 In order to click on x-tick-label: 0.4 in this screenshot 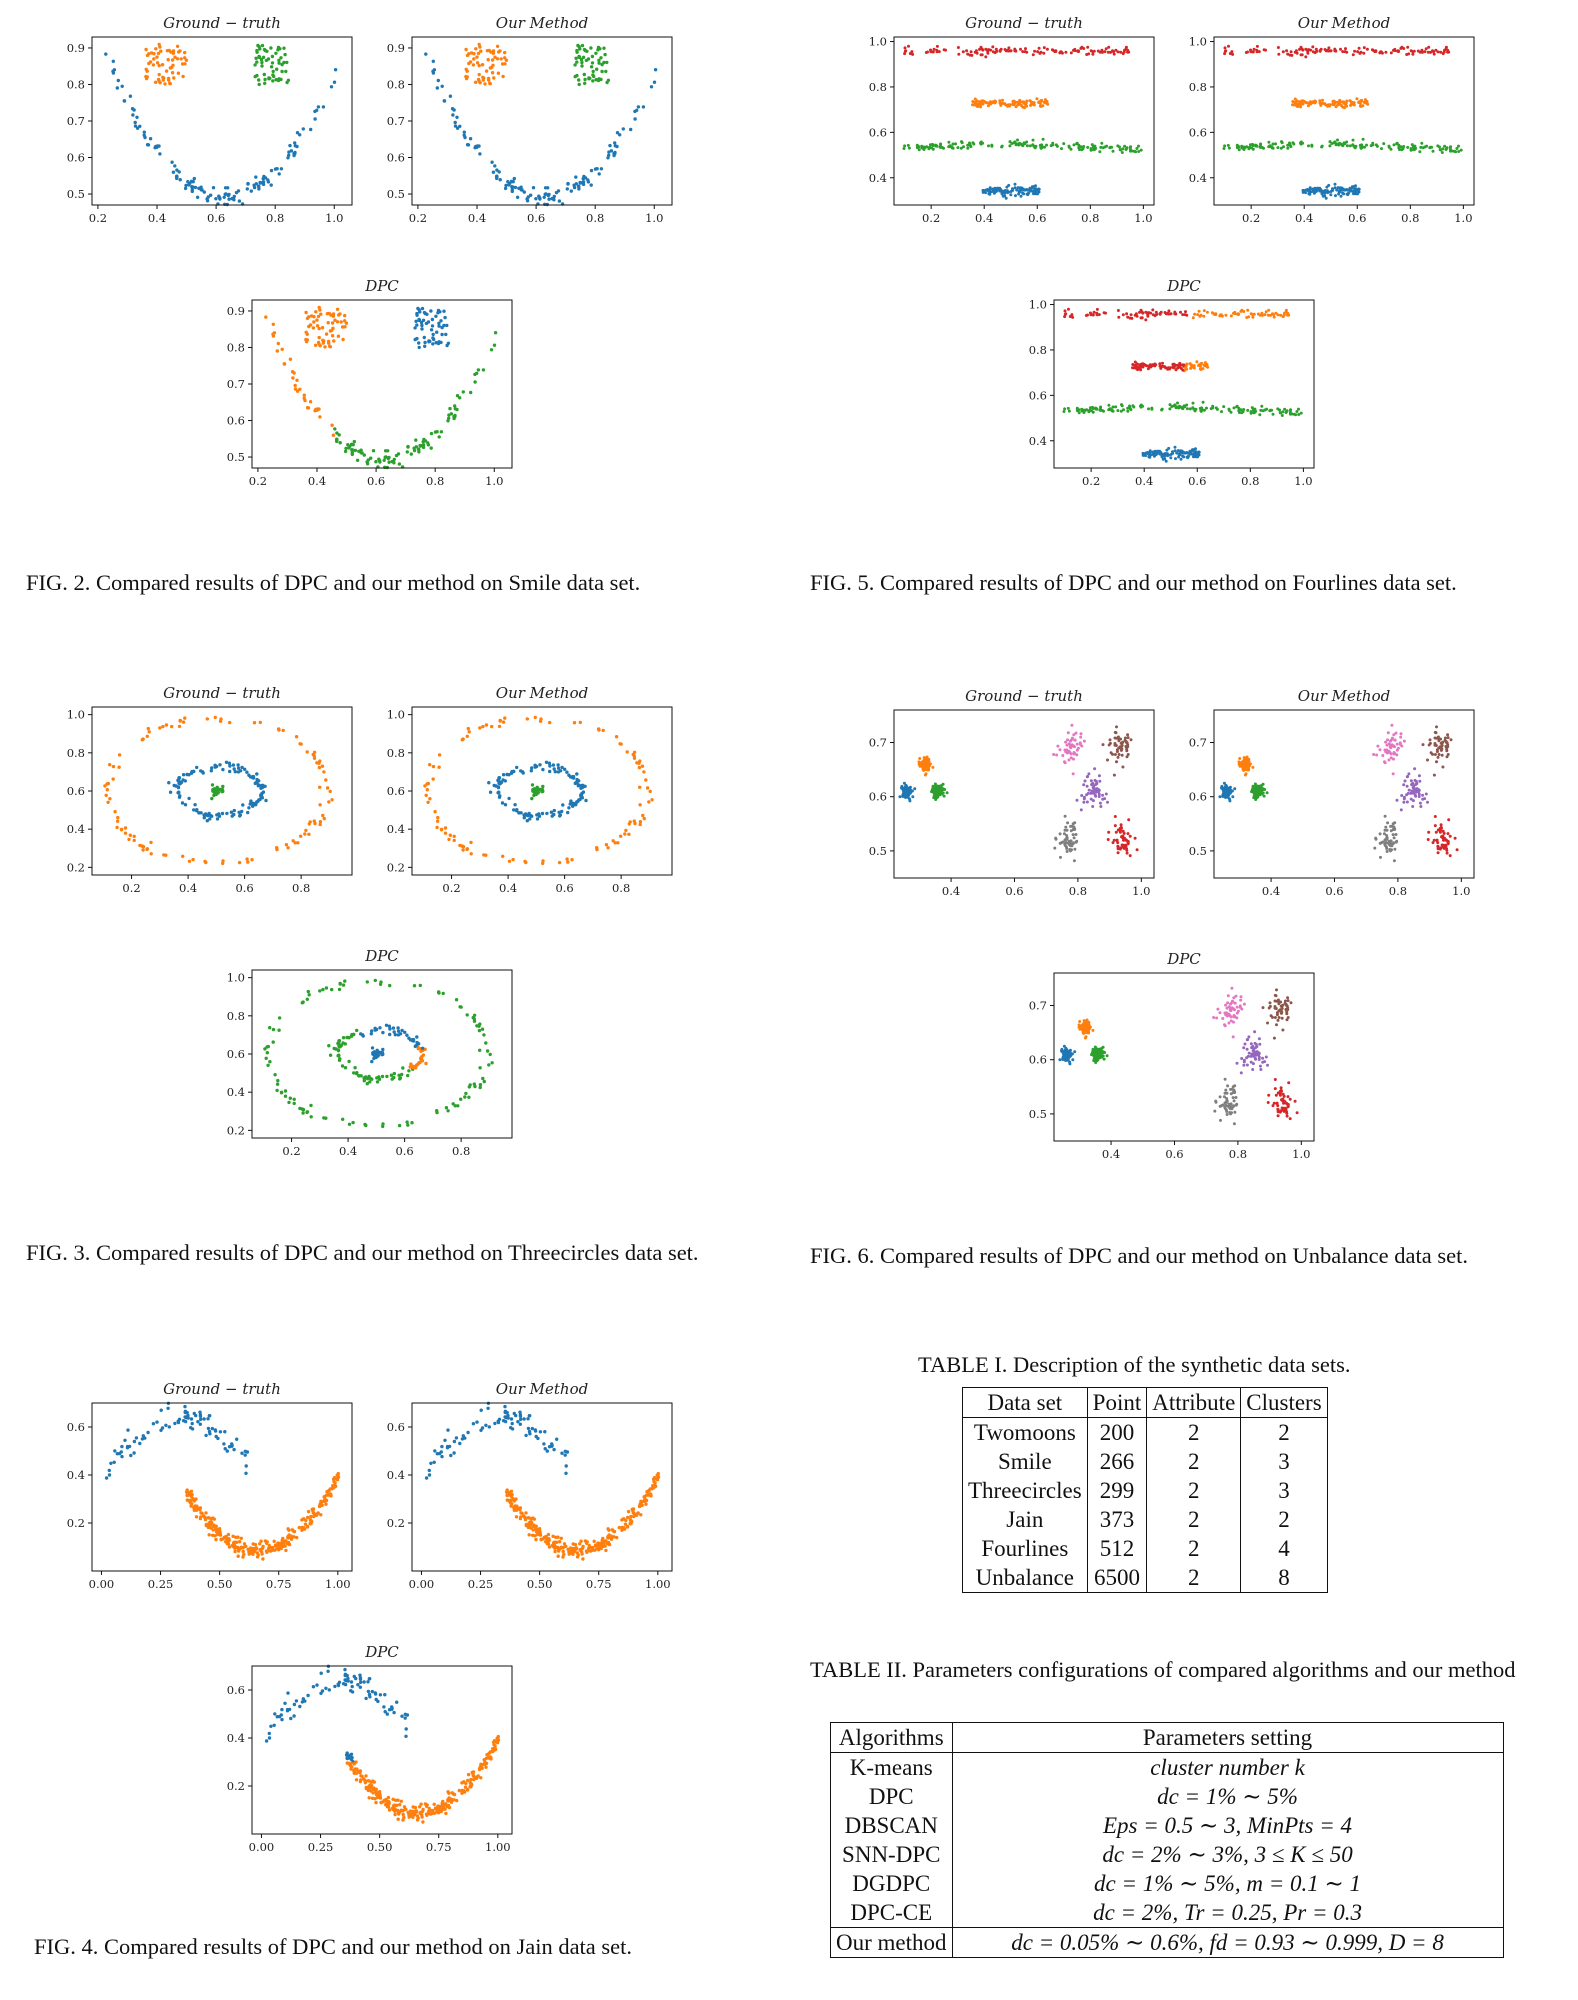, I will do `click(317, 481)`.